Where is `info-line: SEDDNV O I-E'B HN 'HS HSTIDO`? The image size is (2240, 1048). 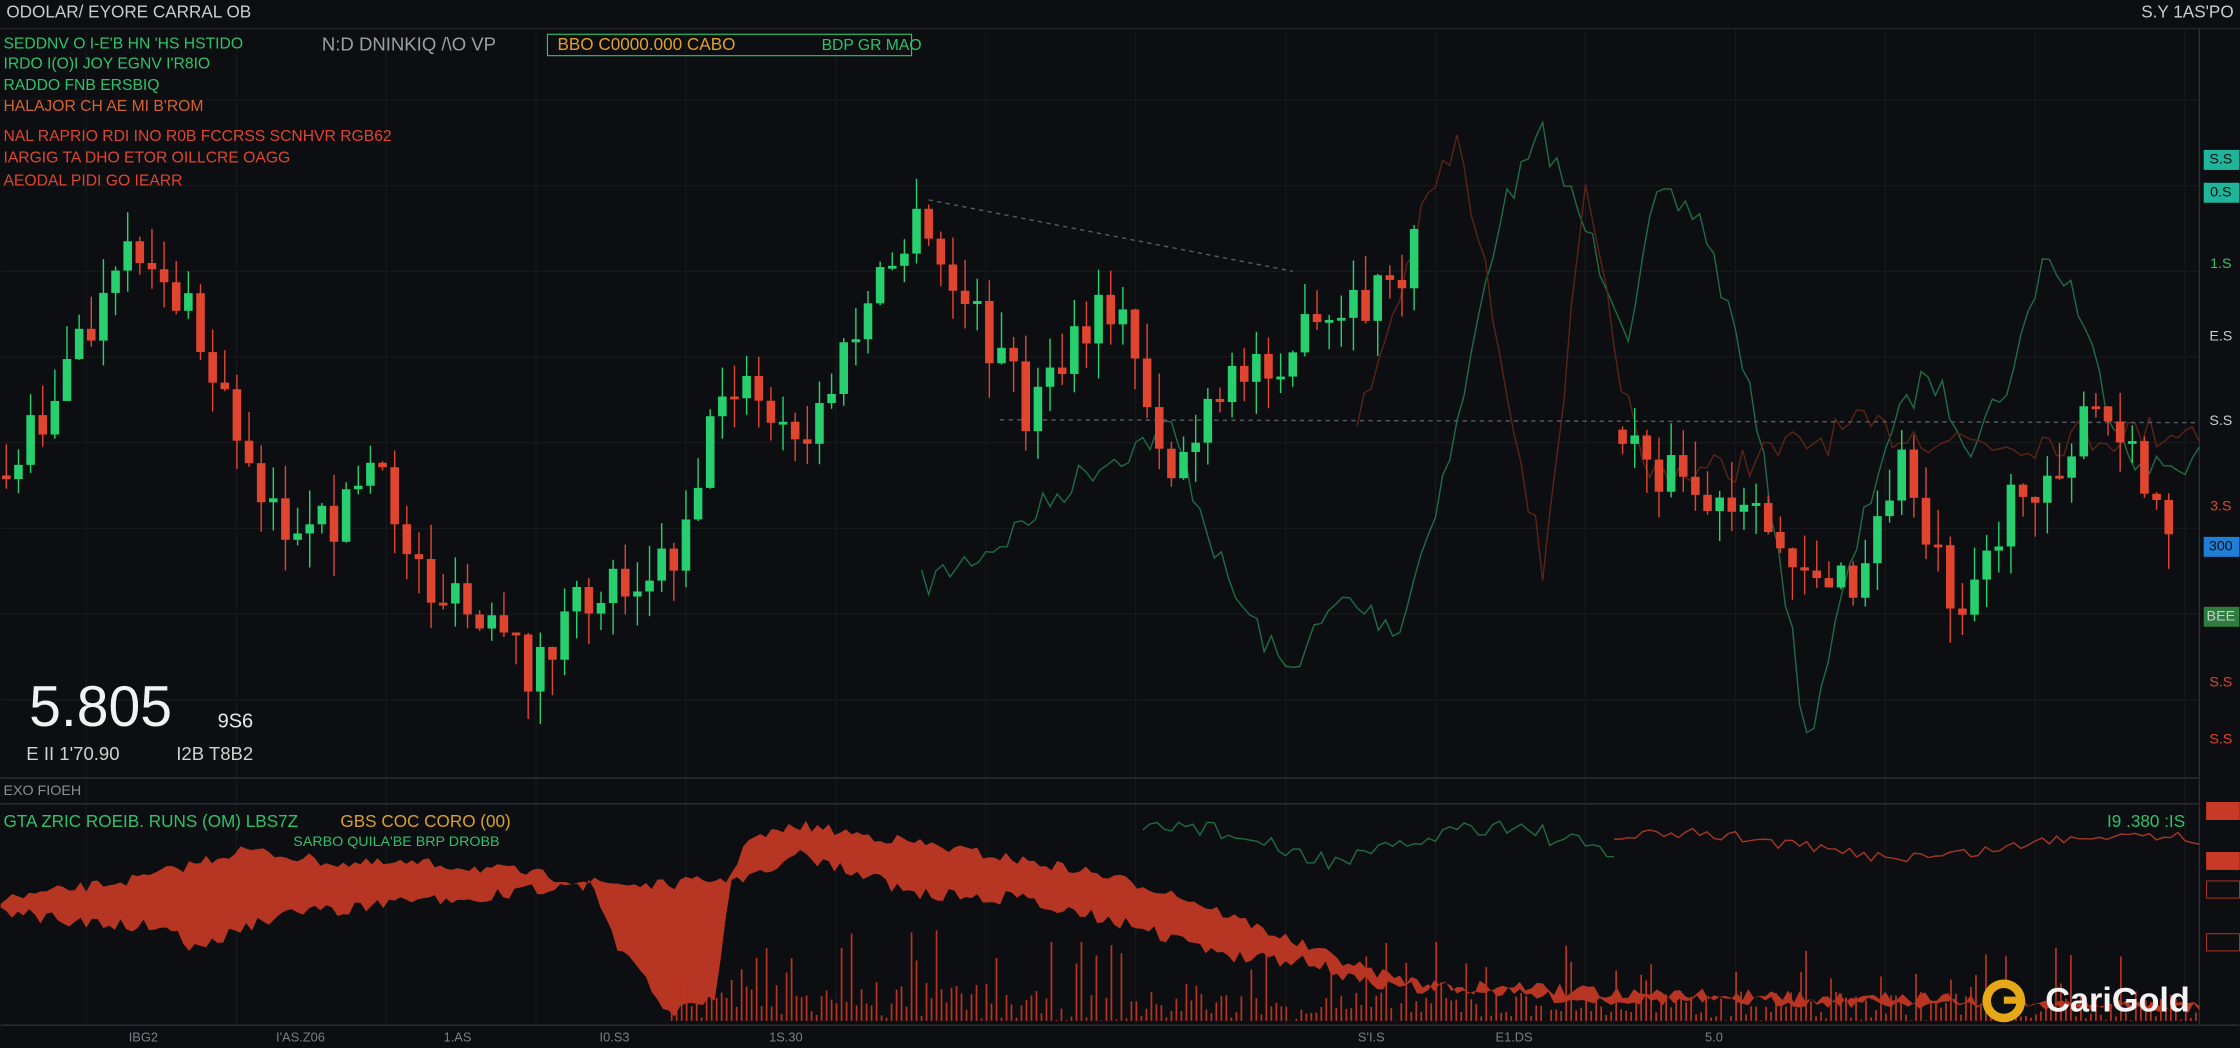 info-line: SEDDNV O I-E'B HN 'HS HSTIDO is located at coordinates (123, 43).